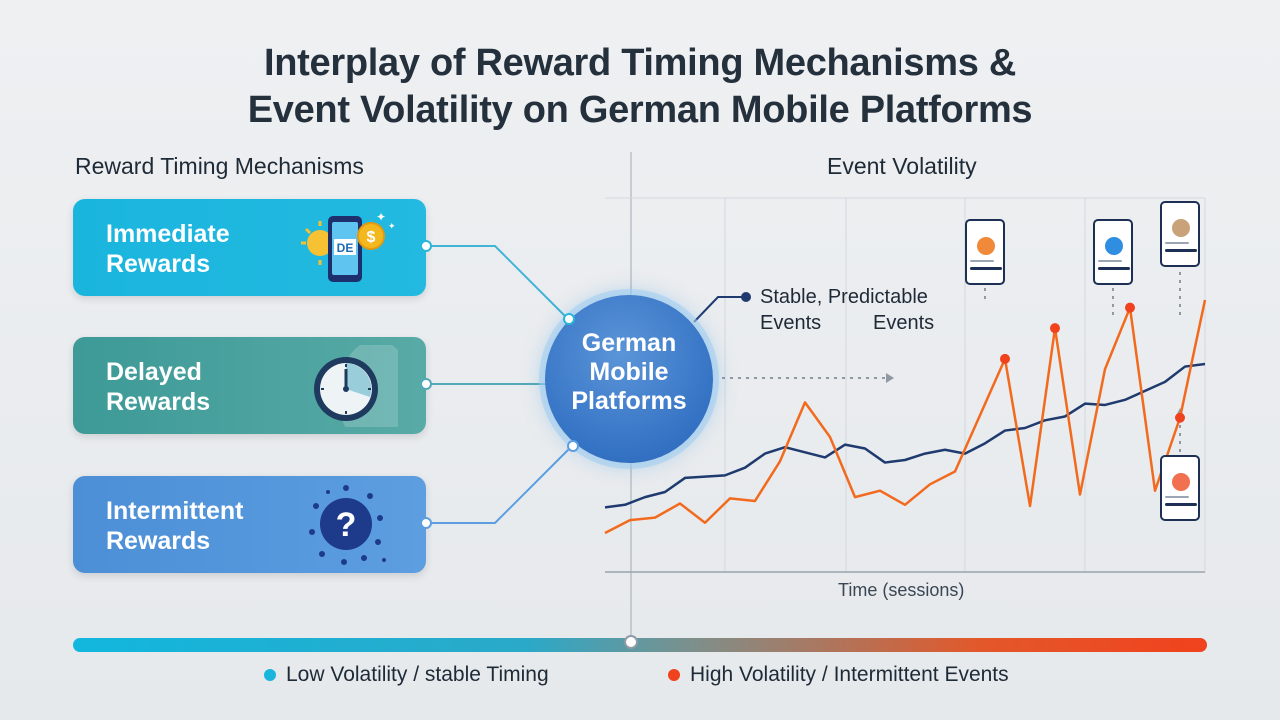 The image size is (1280, 720). What do you see at coordinates (417, 674) in the screenshot?
I see `legend-low-label: Low Volatility / stable Timing` at bounding box center [417, 674].